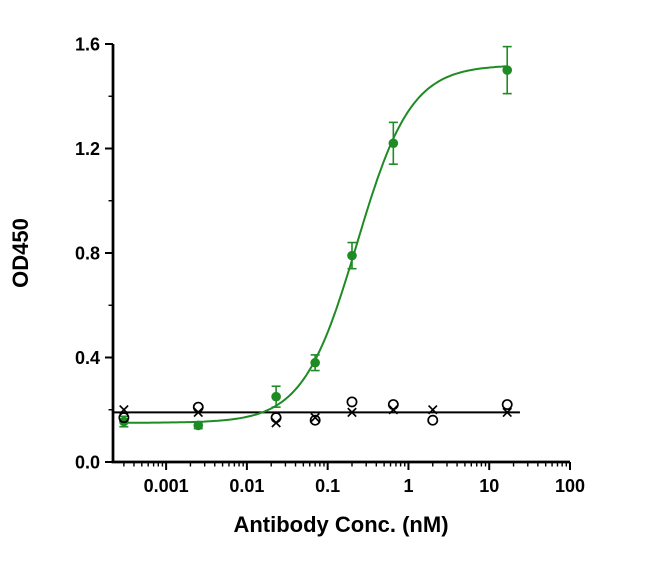 The width and height of the screenshot is (650, 567). What do you see at coordinates (489, 486) in the screenshot?
I see `x-tick-label: 10` at bounding box center [489, 486].